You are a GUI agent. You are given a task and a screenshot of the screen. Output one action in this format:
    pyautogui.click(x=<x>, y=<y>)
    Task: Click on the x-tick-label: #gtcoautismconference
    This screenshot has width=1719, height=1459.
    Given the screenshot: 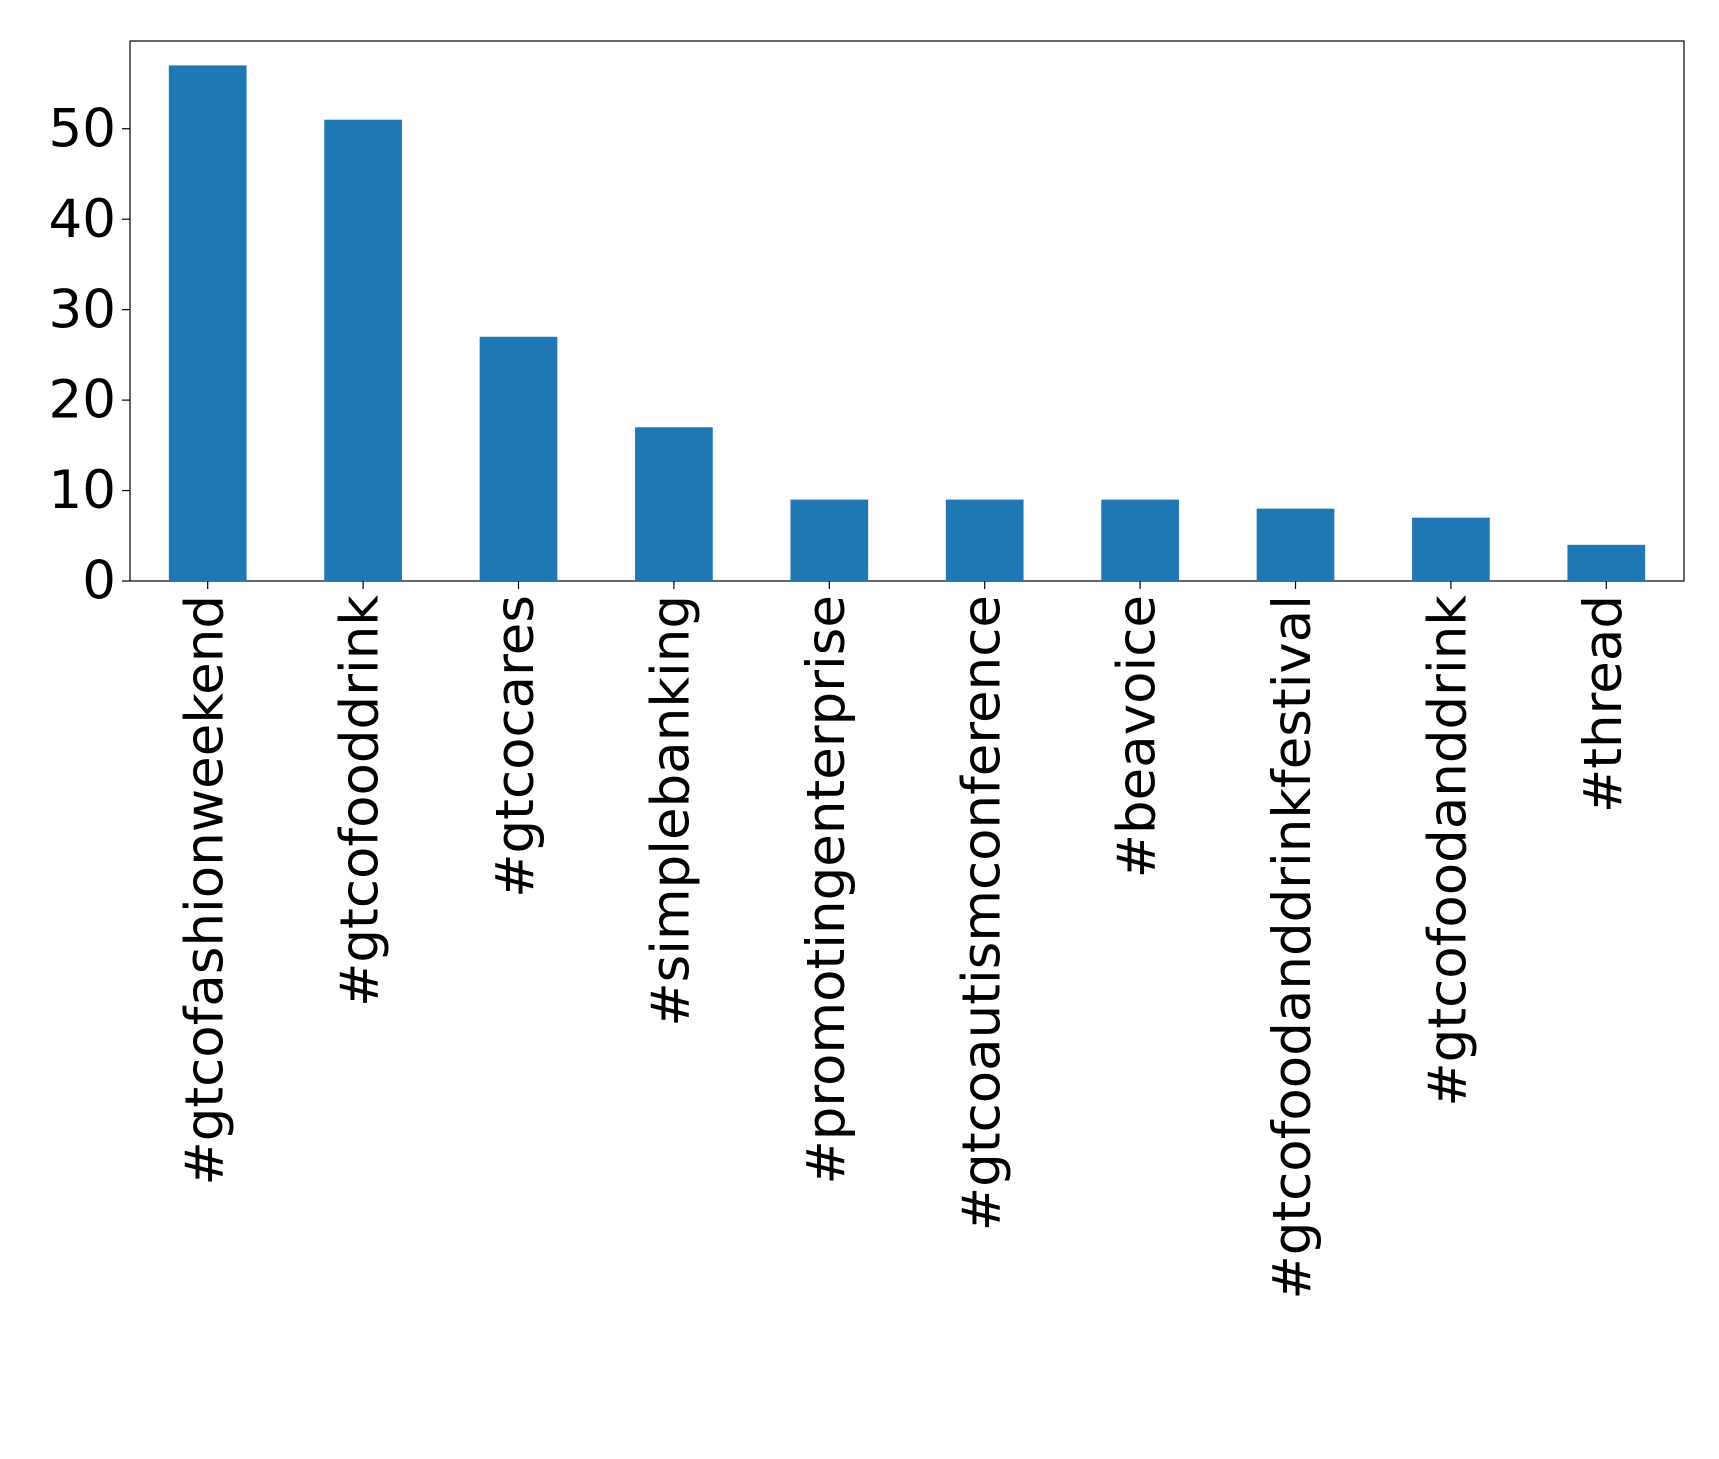 What is the action you would take?
    pyautogui.click(x=981, y=913)
    